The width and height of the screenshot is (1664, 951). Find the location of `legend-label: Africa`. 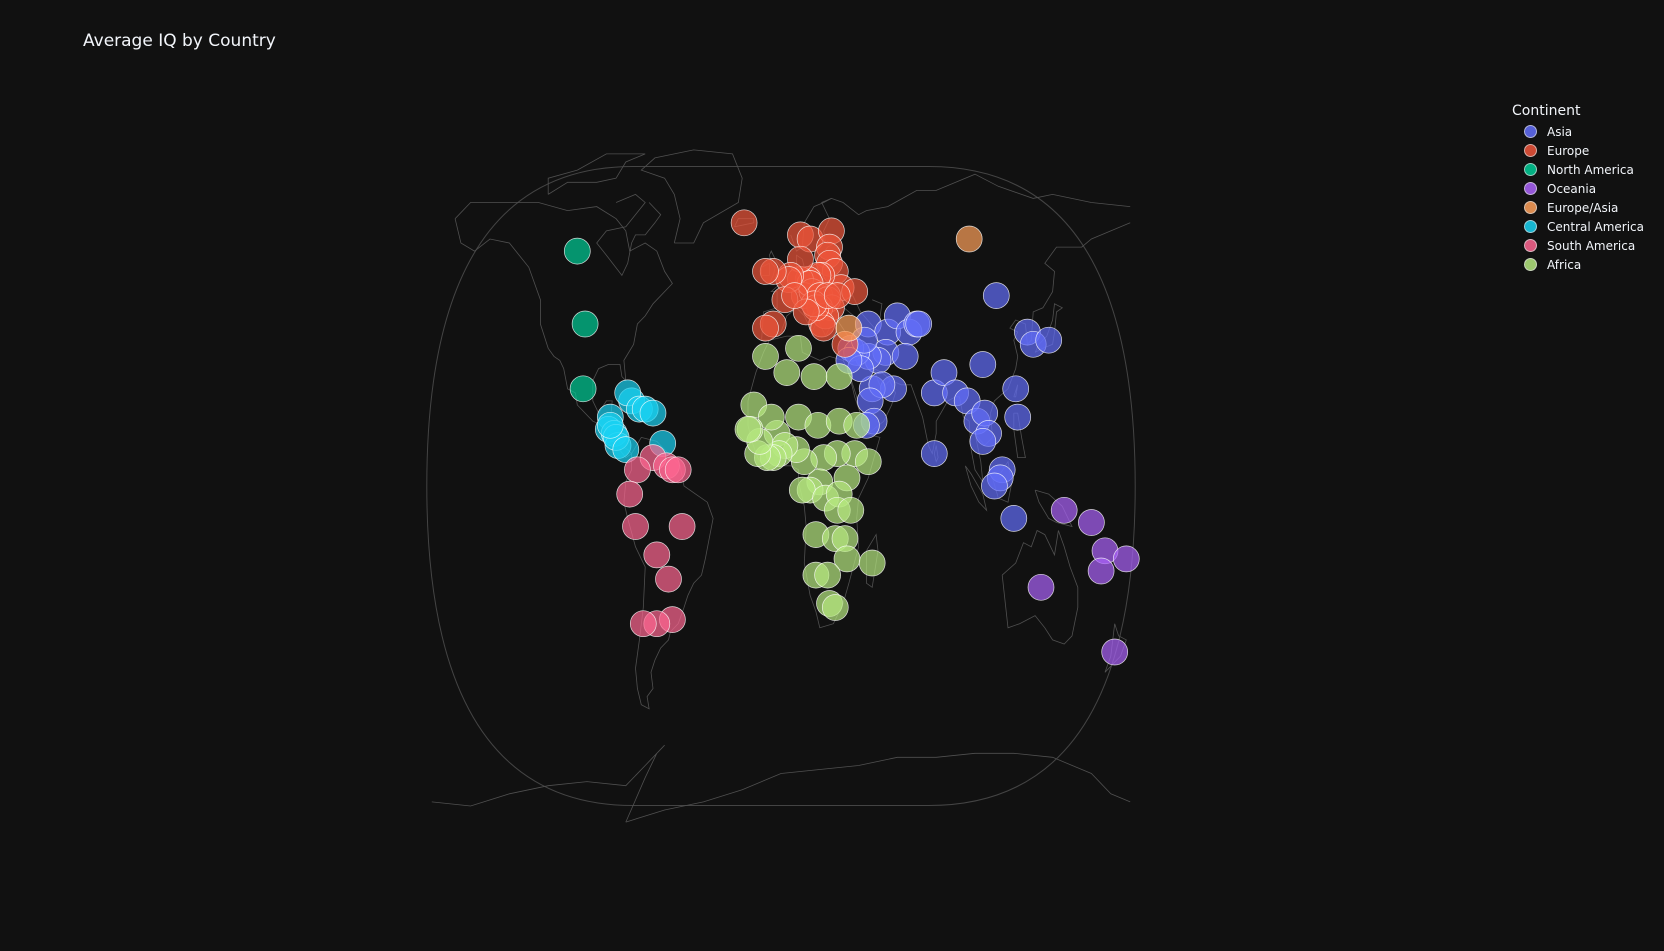

legend-label: Africa is located at coordinates (1564, 264).